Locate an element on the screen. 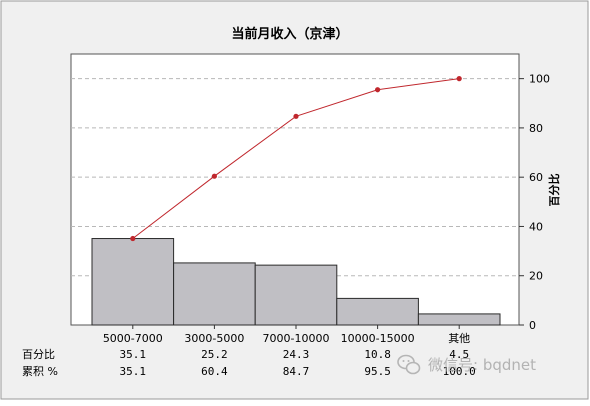  wechat-icon is located at coordinates (409, 364).